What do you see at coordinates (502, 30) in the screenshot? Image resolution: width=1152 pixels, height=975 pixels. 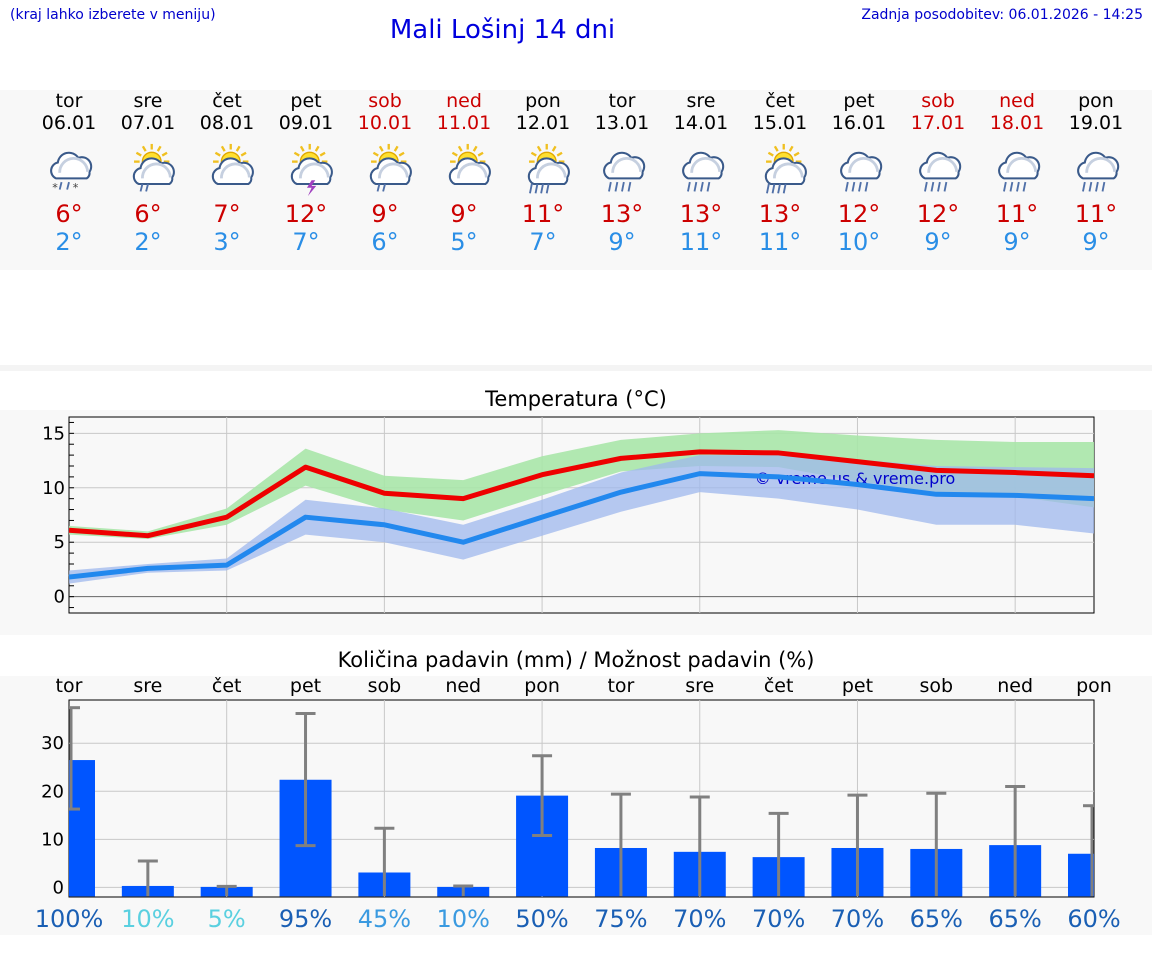 I see `page-title: Mali Lošinj 14 dni` at bounding box center [502, 30].